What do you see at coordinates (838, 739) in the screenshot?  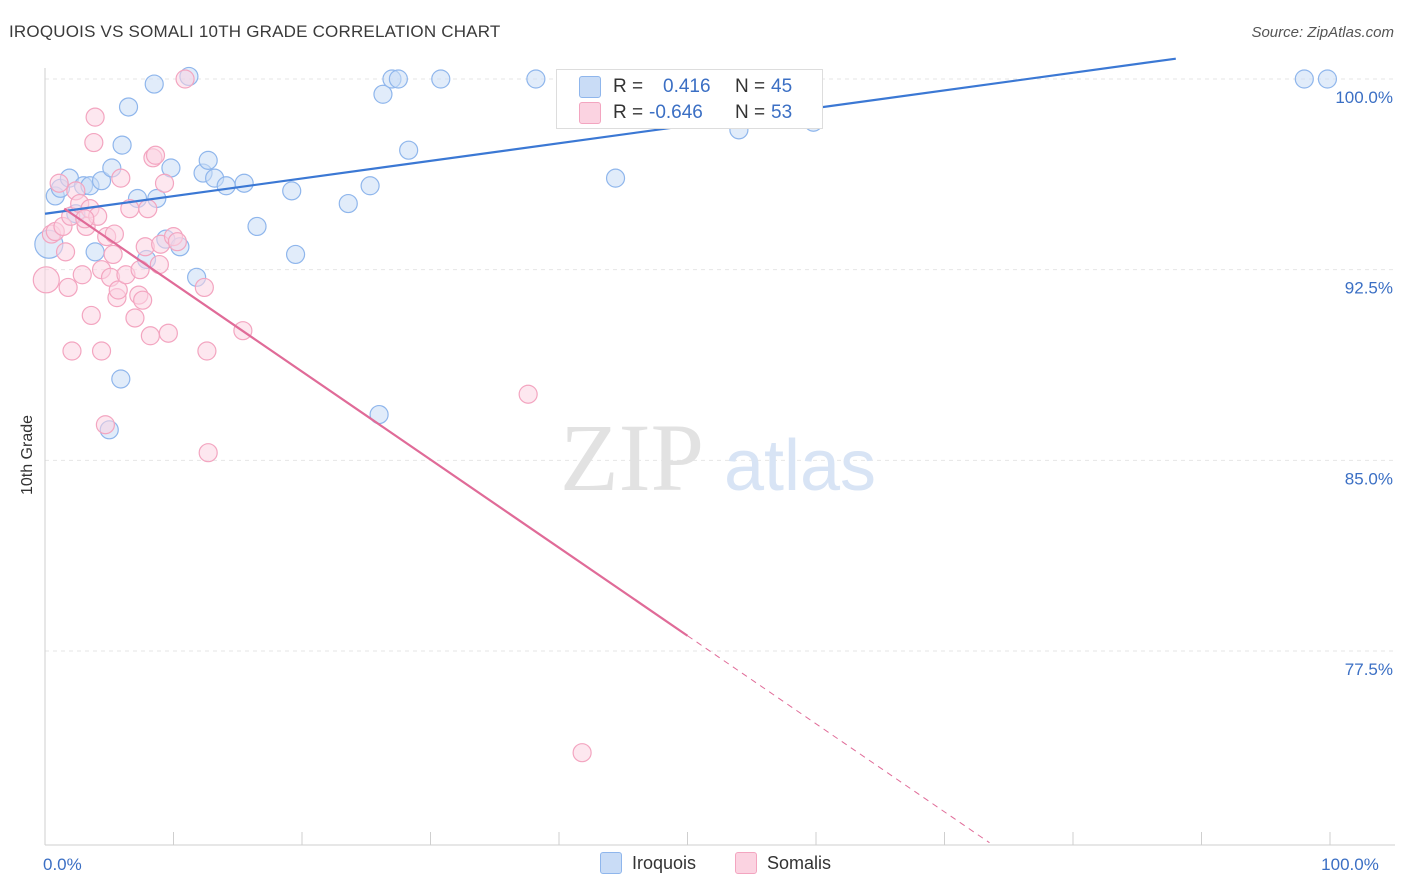 I see `trend-extension-somalis` at bounding box center [838, 739].